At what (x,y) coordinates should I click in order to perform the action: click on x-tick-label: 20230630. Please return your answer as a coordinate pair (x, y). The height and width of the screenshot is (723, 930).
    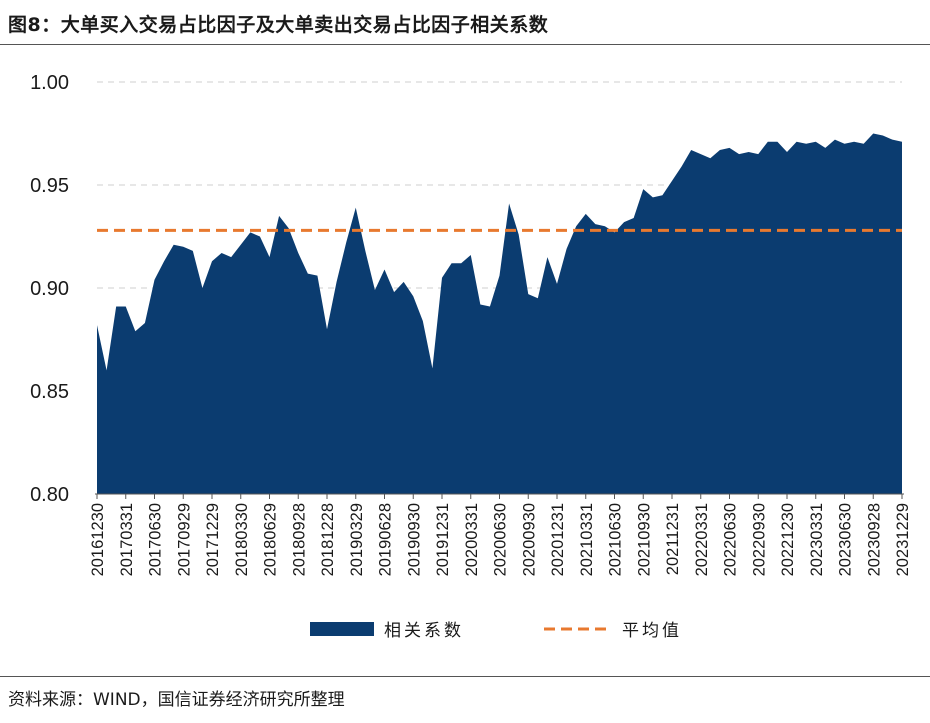
    Looking at the image, I should click on (846, 539).